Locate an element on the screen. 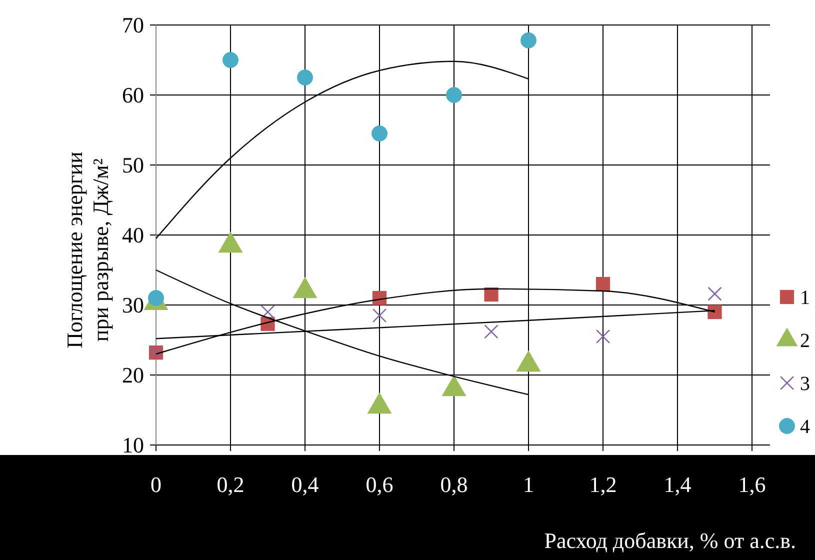  y-tick-label: 40 is located at coordinates (133, 235).